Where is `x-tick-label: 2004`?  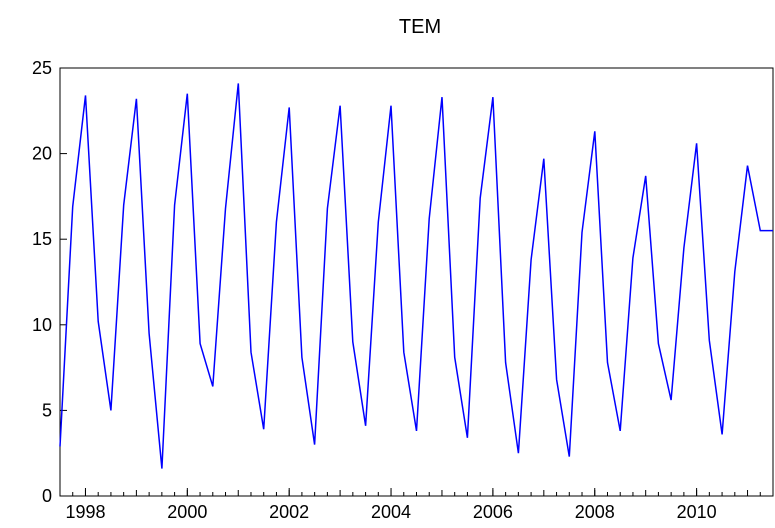
x-tick-label: 2004 is located at coordinates (391, 512).